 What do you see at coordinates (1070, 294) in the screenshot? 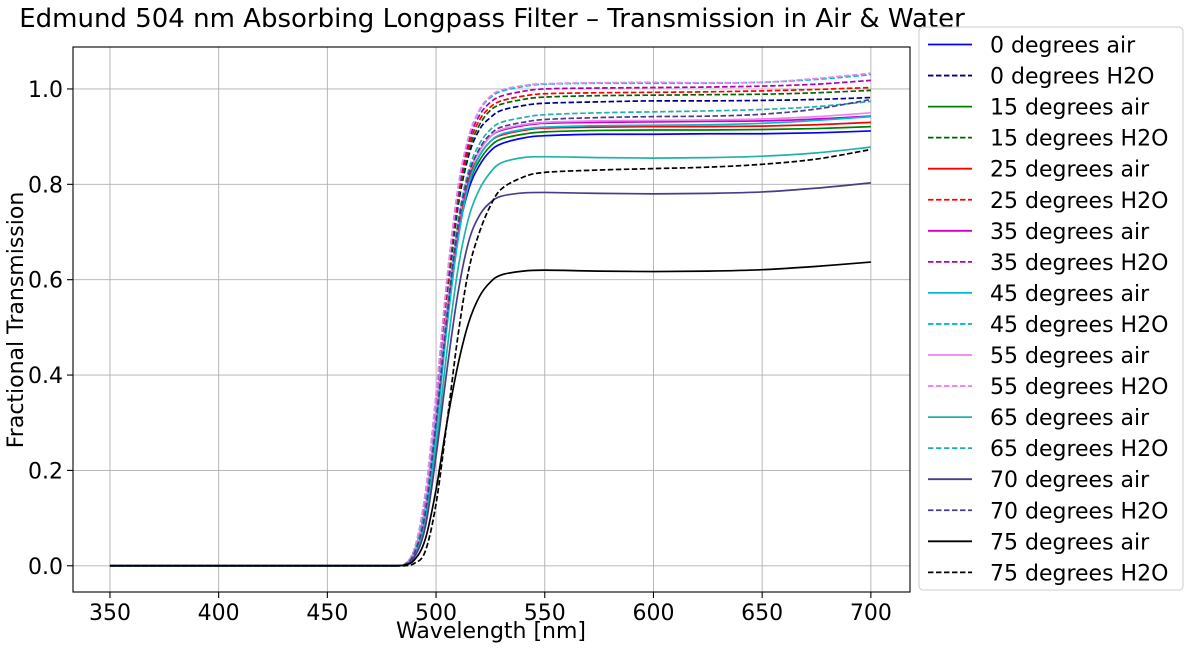
I see `legend-label: 45 degrees air` at bounding box center [1070, 294].